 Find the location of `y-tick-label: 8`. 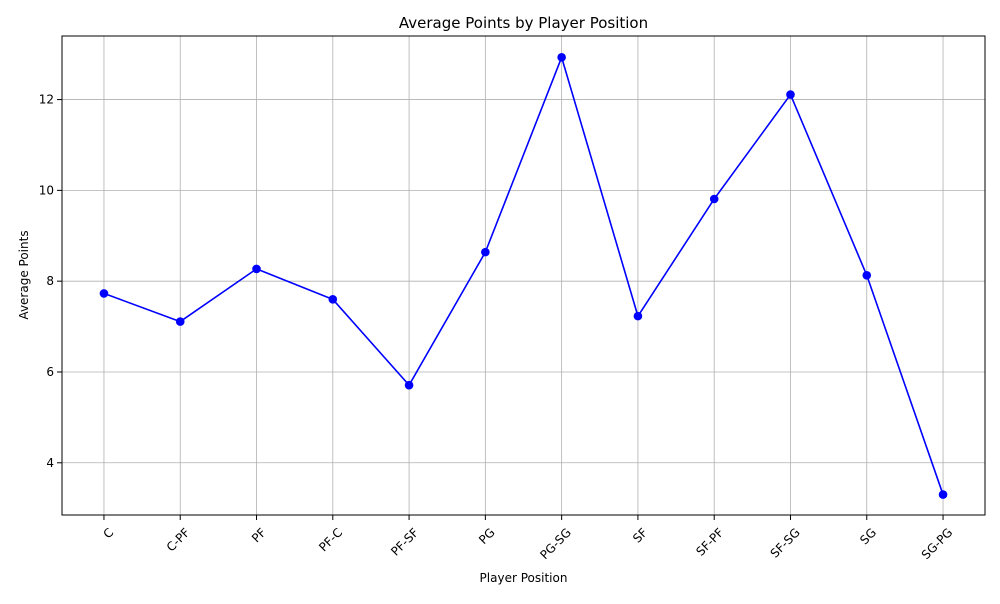

y-tick-label: 8 is located at coordinates (50, 281).